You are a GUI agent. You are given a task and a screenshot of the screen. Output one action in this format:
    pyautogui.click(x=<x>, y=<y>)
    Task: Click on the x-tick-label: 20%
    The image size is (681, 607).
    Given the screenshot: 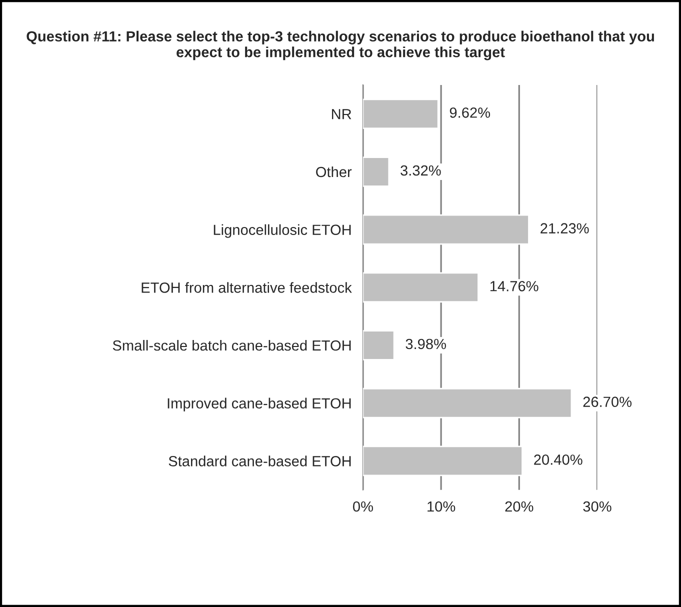 What is the action you would take?
    pyautogui.click(x=519, y=506)
    